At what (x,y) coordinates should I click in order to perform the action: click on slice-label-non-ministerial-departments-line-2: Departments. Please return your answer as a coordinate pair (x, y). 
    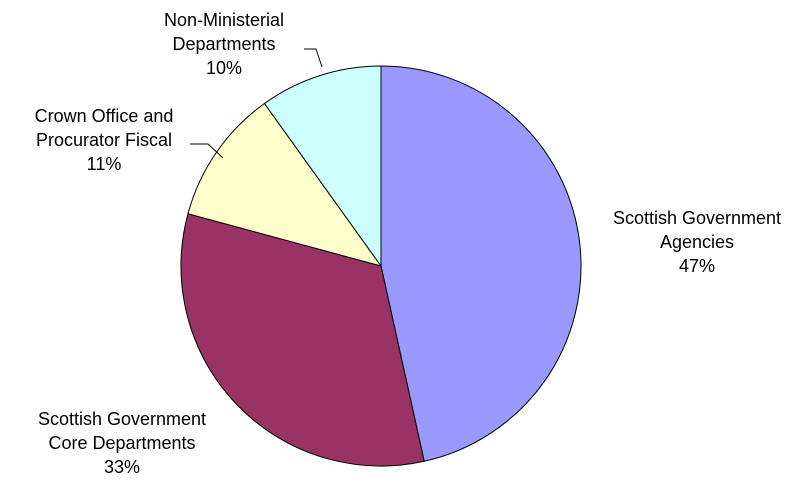
    Looking at the image, I should click on (223, 44).